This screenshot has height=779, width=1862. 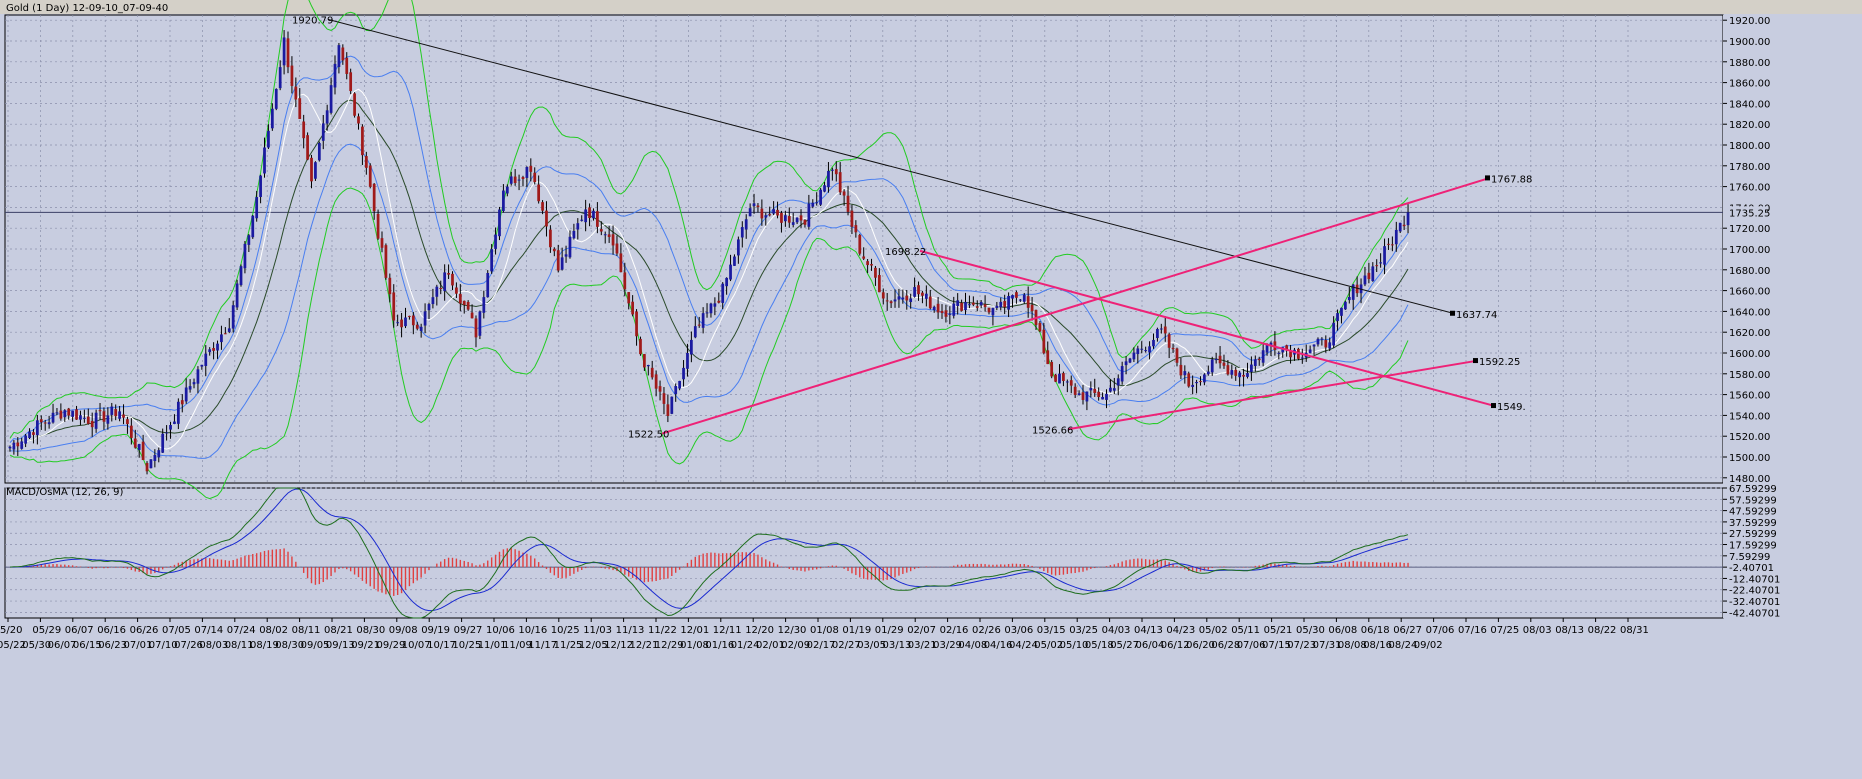 What do you see at coordinates (998, 645) in the screenshot?
I see `time-label-row2: 04/16` at bounding box center [998, 645].